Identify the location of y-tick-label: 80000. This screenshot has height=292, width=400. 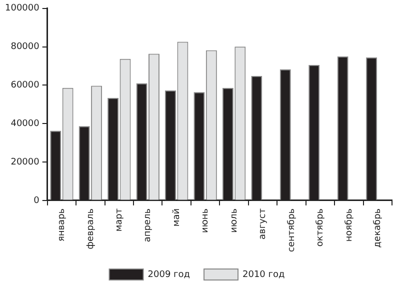
(25, 47).